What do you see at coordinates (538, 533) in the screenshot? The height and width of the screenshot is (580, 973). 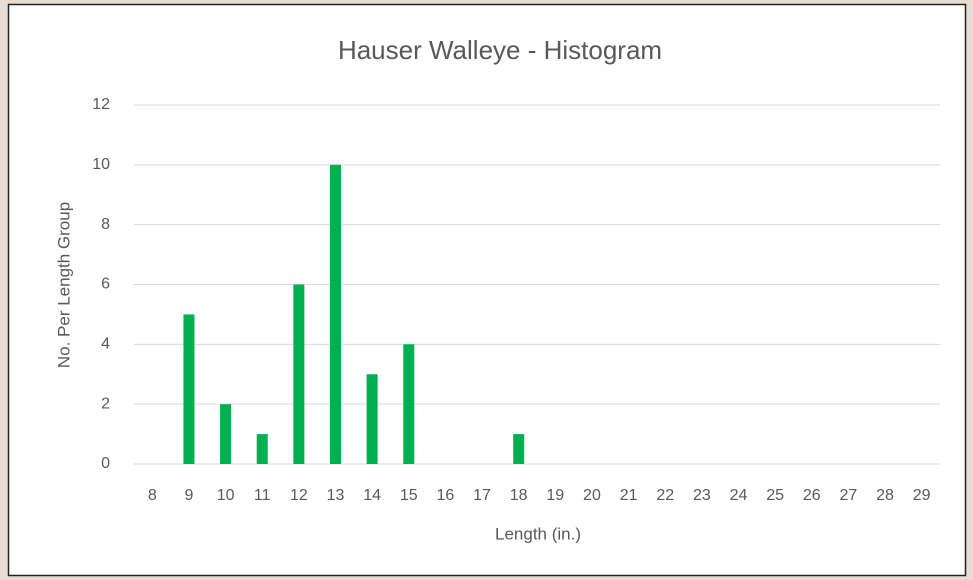 I see `x-axis-title: Length (in.)` at bounding box center [538, 533].